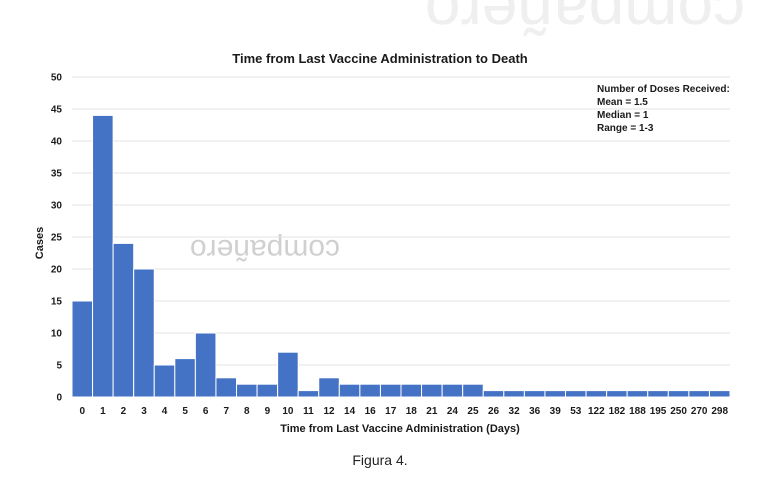 Image resolution: width=760 pixels, height=497 pixels. What do you see at coordinates (57, 78) in the screenshot?
I see `y-tick-label: 50` at bounding box center [57, 78].